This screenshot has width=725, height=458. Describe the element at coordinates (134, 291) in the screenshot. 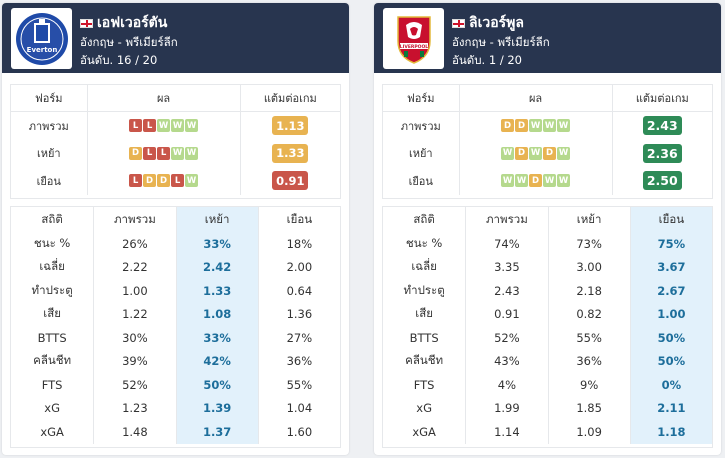

I see `stats-cell: 1.00` at that location.